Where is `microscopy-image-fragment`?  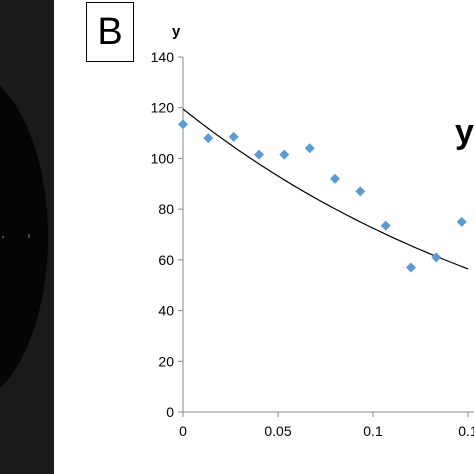
microscopy-image-fragment is located at coordinates (27, 237).